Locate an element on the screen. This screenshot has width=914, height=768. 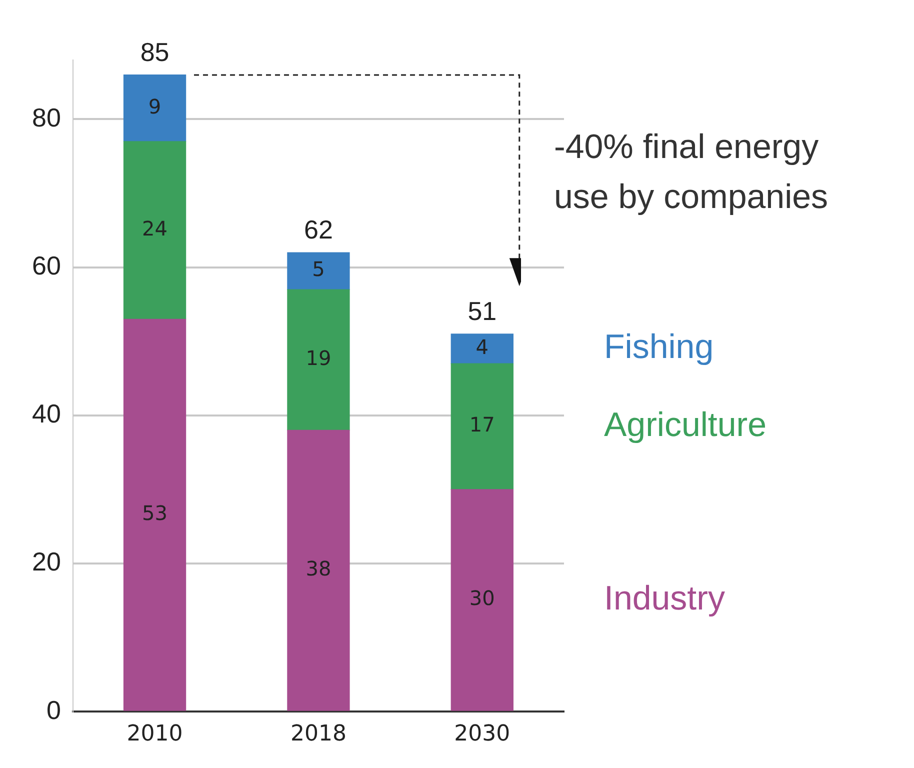
data-label: 19 is located at coordinates (319, 358).